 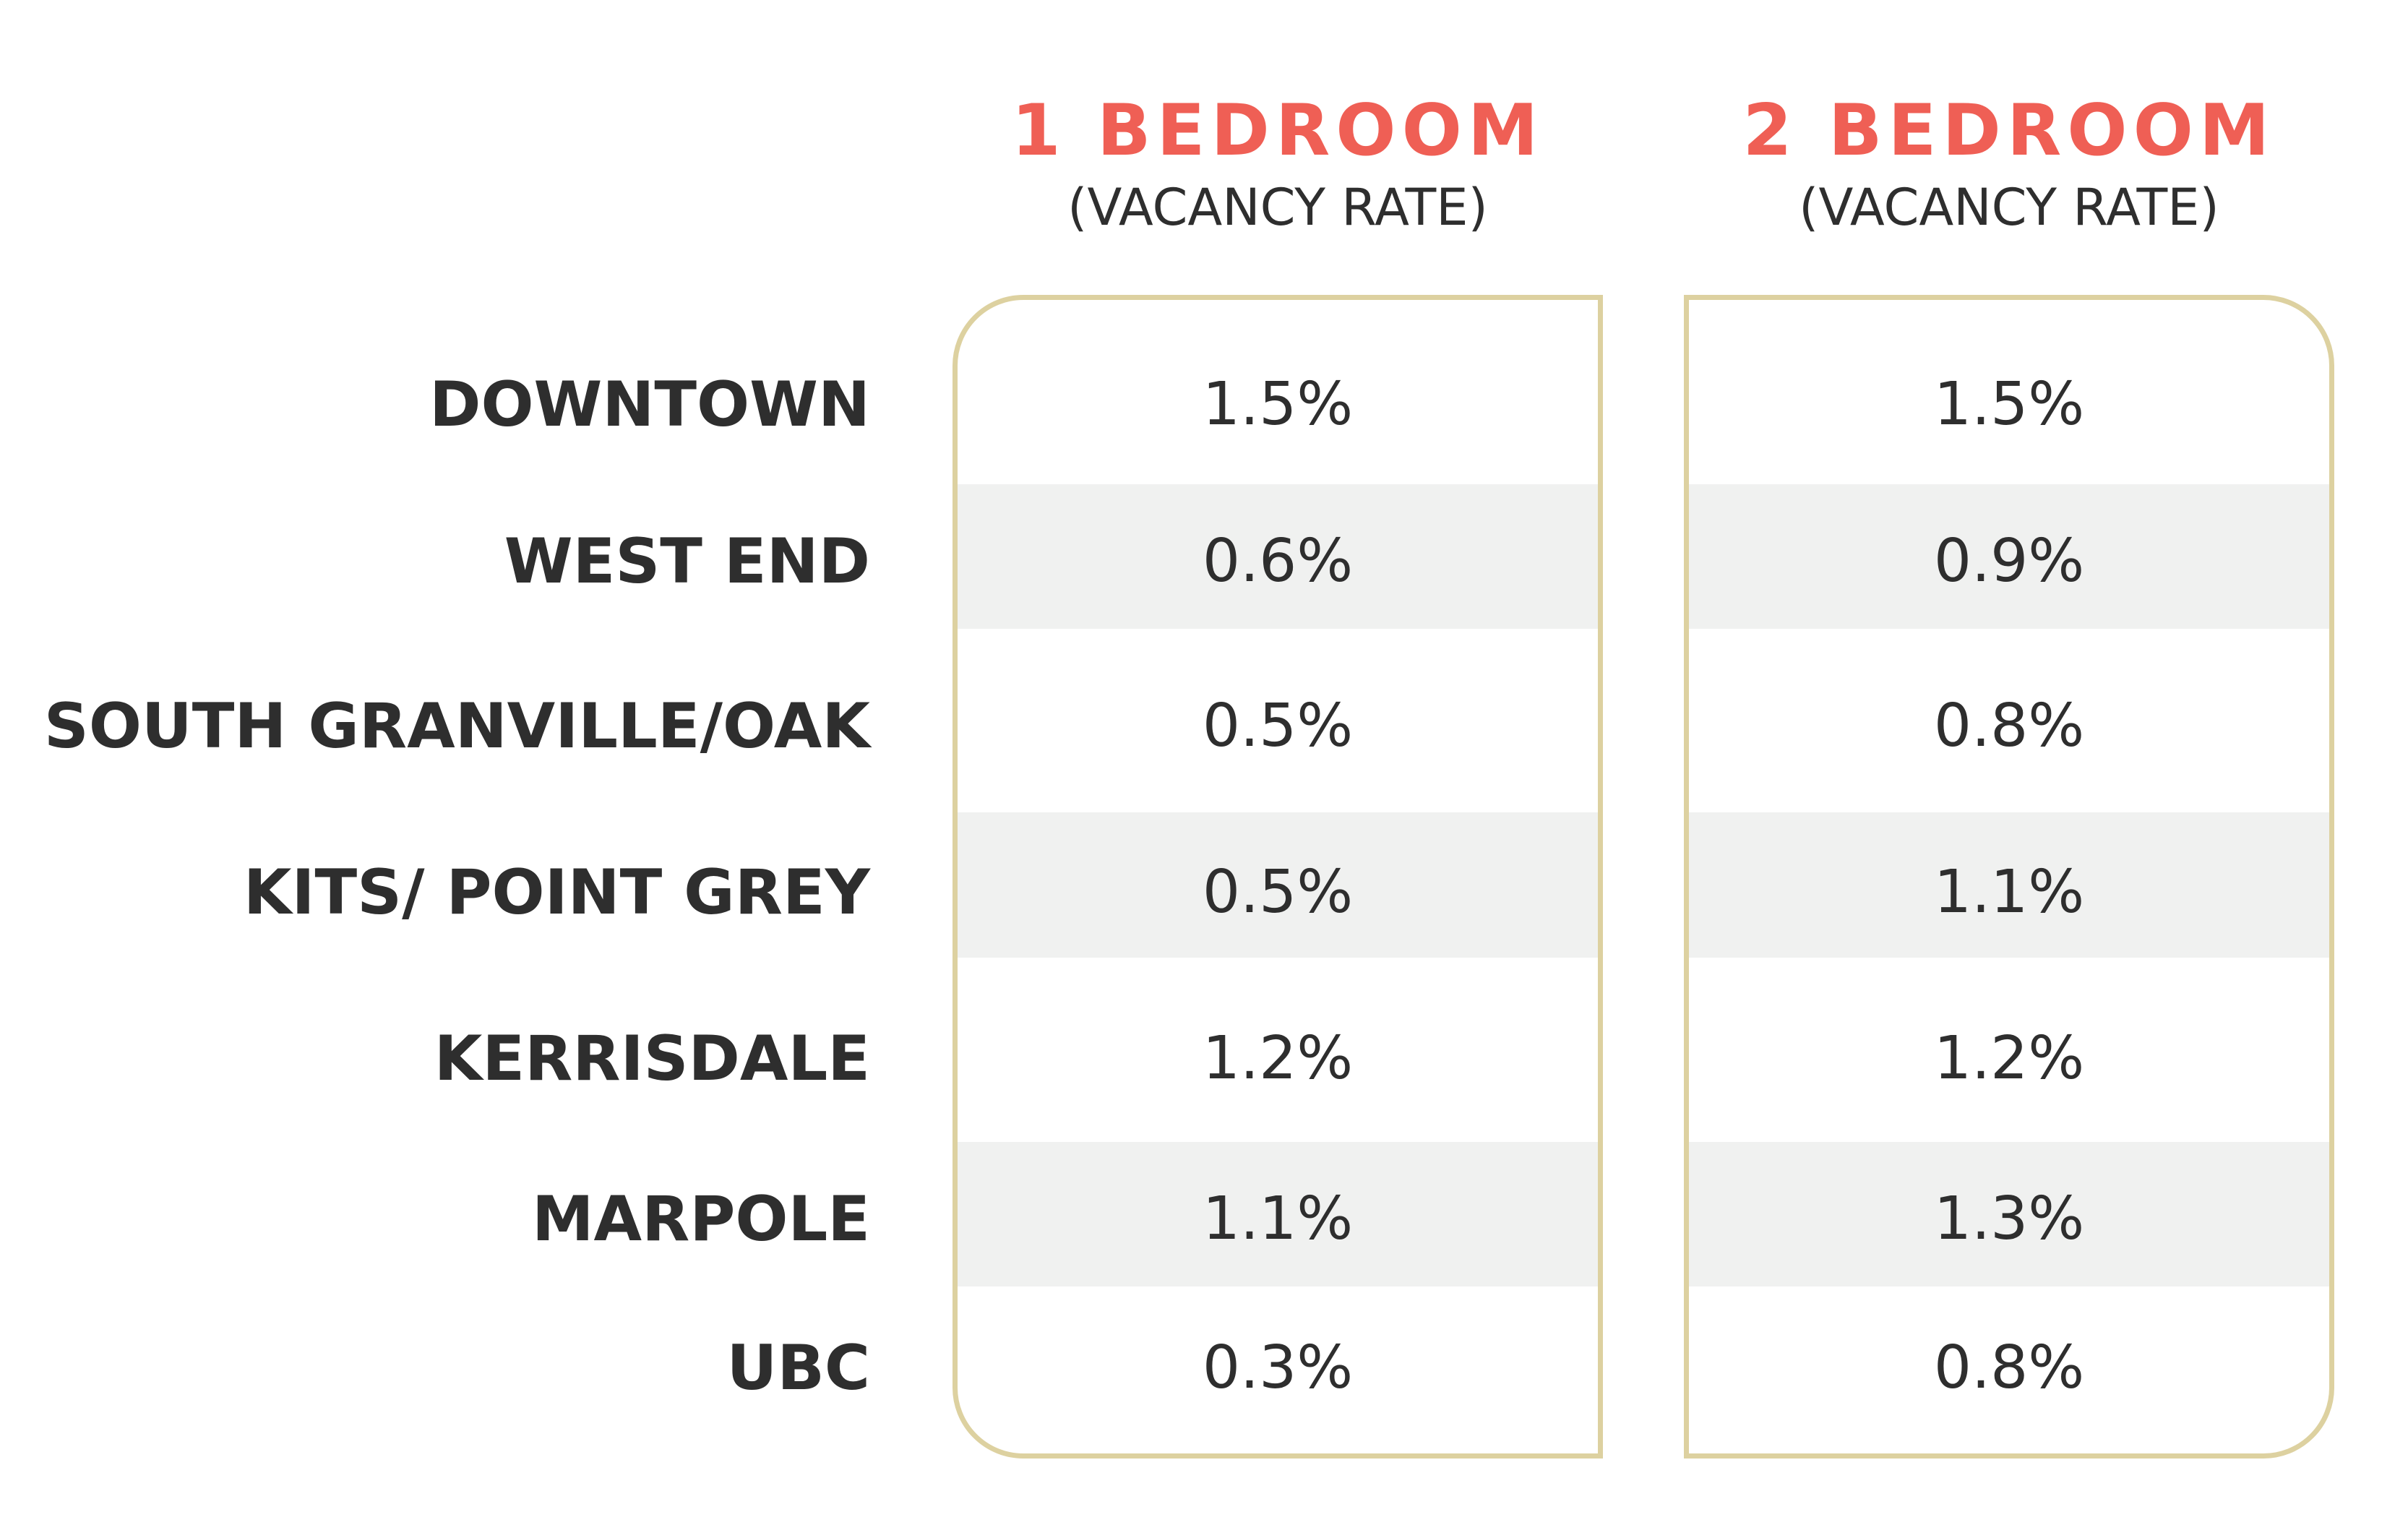 I want to click on row-label: KITS/ POINT GREY, so click(x=556, y=892).